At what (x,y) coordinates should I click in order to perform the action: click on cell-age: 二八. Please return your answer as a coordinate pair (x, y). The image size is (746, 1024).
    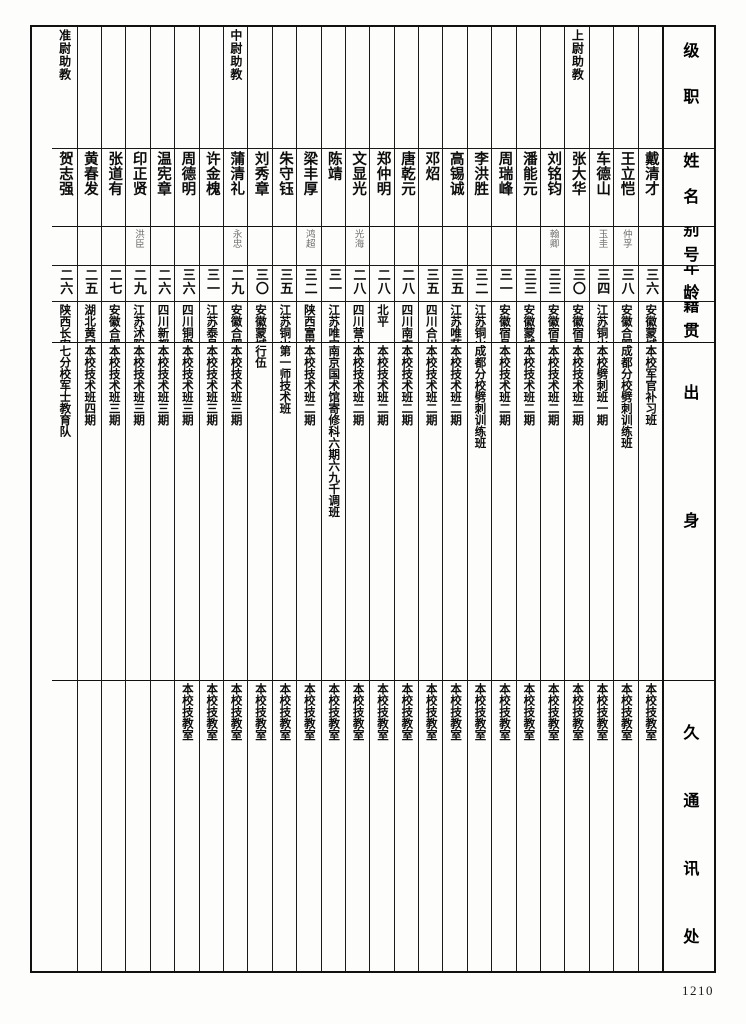
    Looking at the image, I should click on (406, 284).